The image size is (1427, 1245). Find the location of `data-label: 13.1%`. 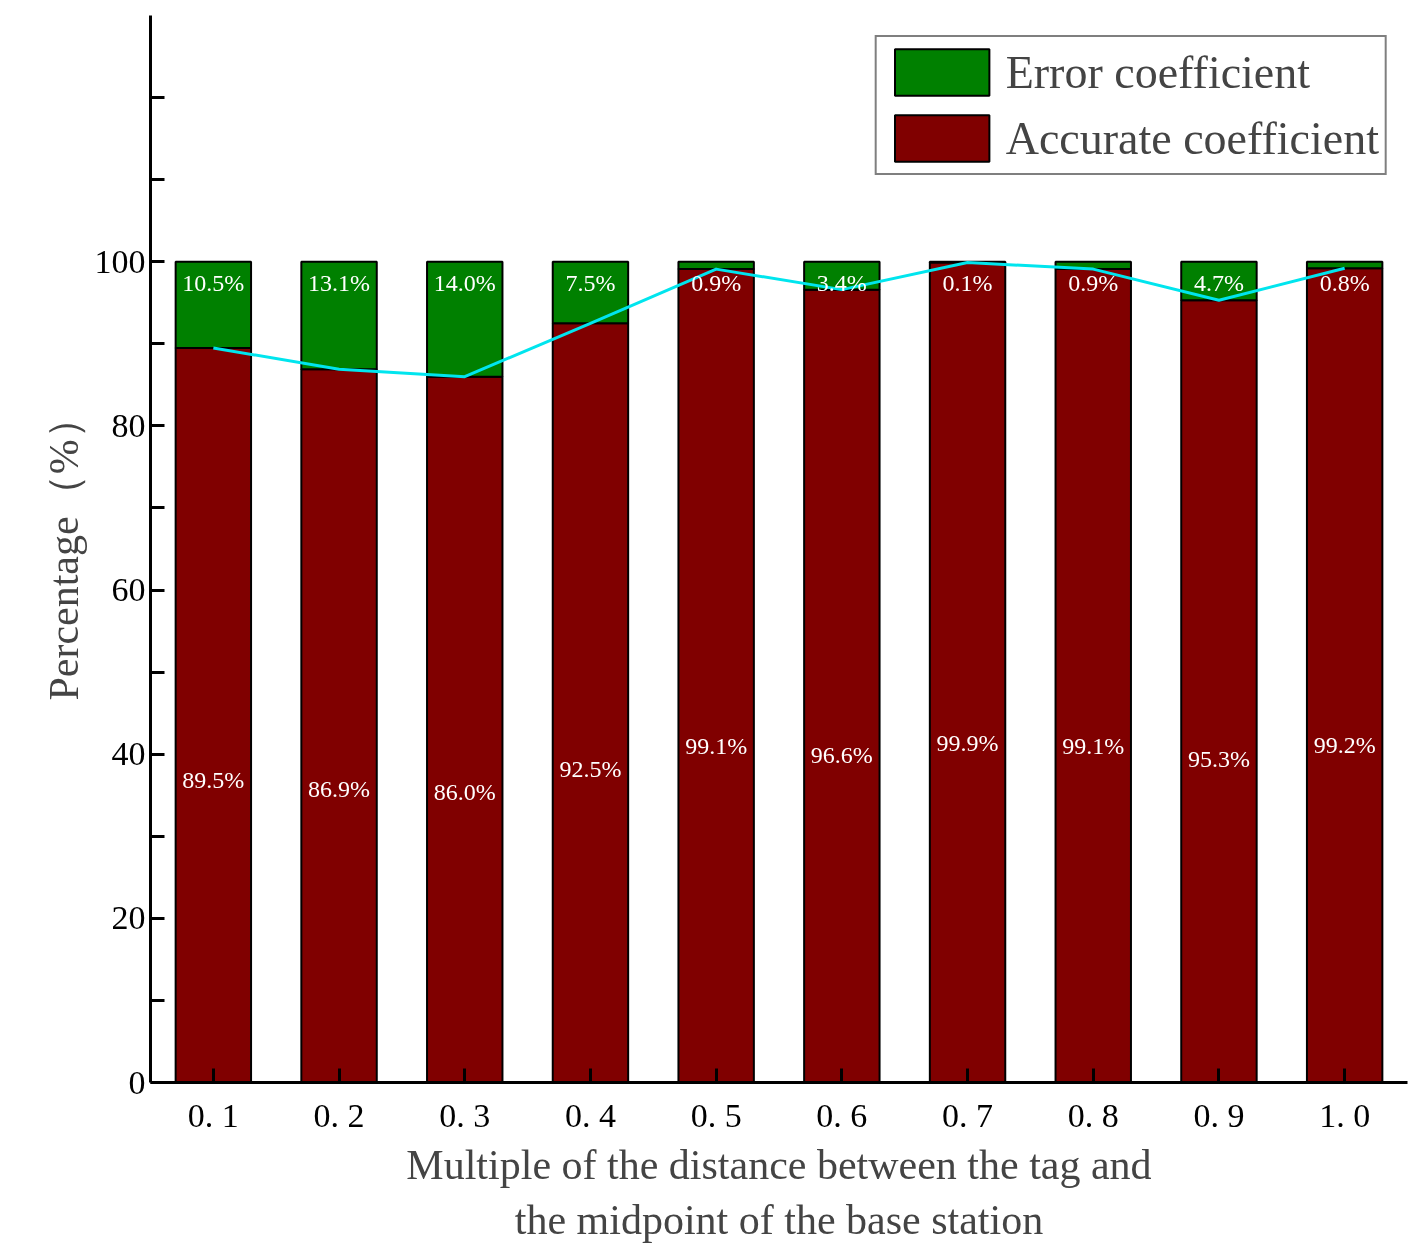

data-label: 13.1% is located at coordinates (339, 282).